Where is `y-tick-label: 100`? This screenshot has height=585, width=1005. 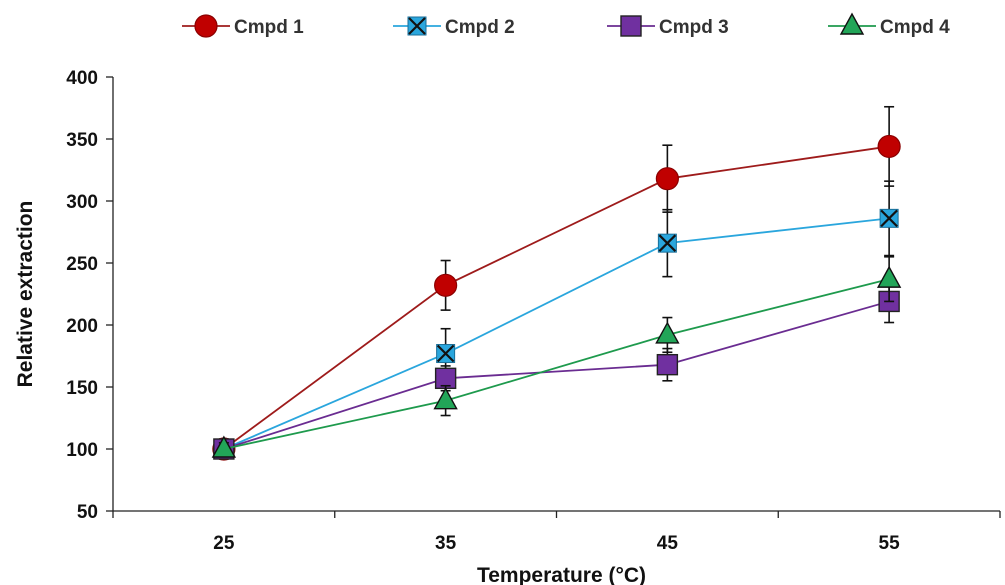 y-tick-label: 100 is located at coordinates (82, 450).